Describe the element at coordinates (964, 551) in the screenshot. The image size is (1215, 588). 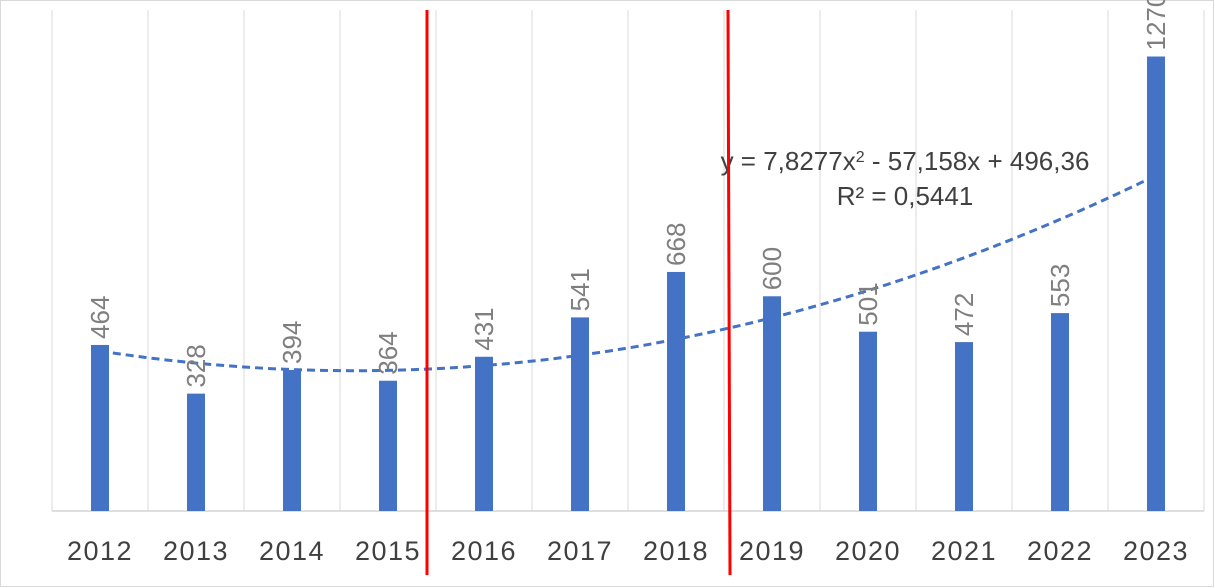
I see `x-tick-label: 2021` at that location.